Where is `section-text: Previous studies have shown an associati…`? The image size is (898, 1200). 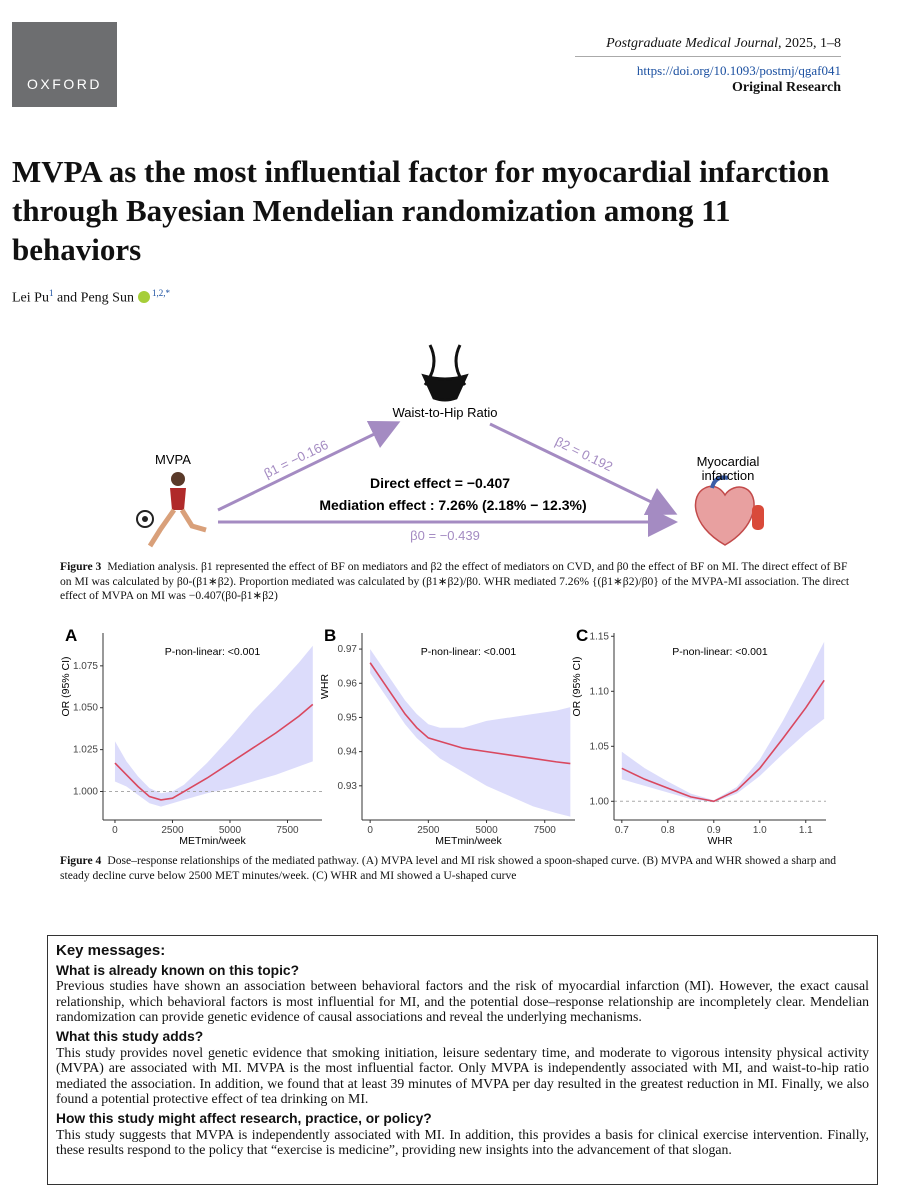 section-text: Previous studies have shown an associati… is located at coordinates (462, 1001).